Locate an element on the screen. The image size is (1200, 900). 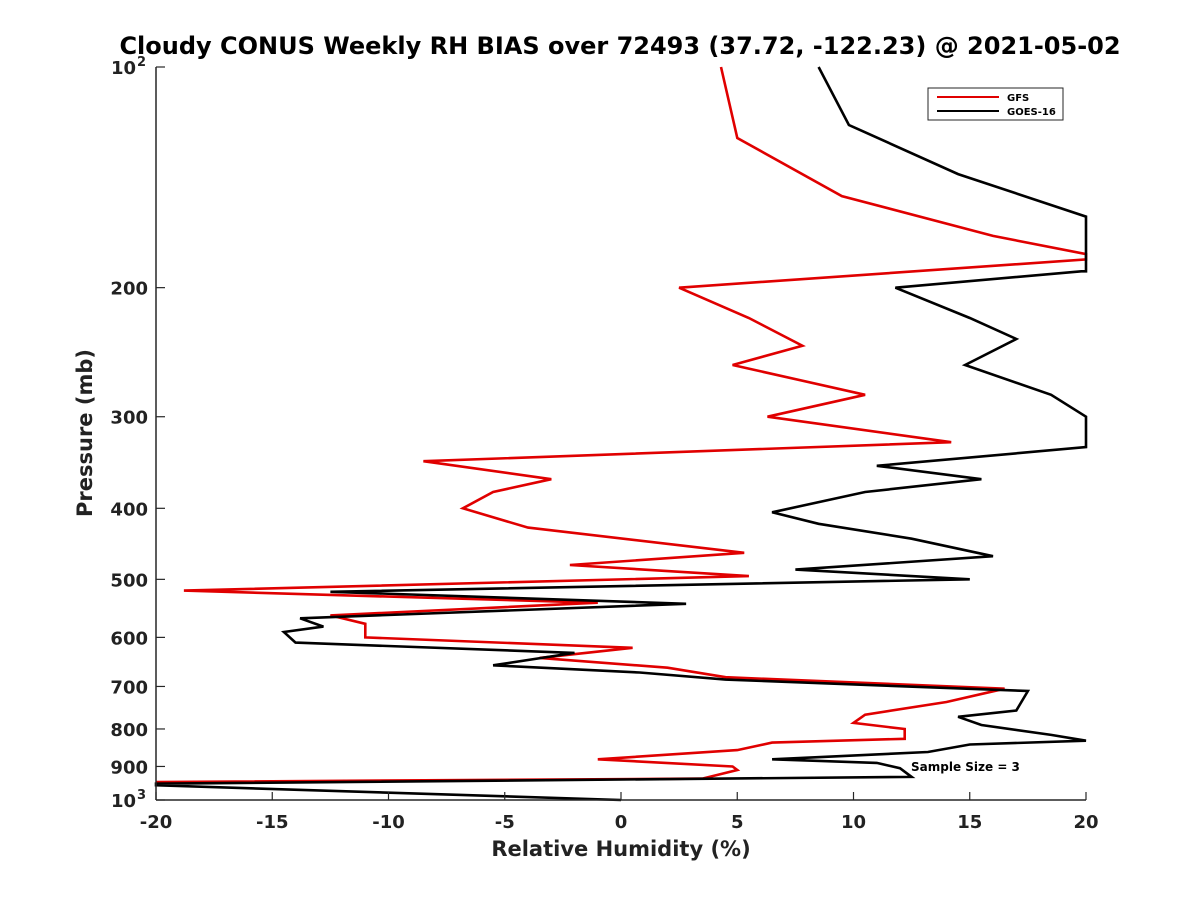
y-axis-label: Pressure (mb) is located at coordinates (85, 433).